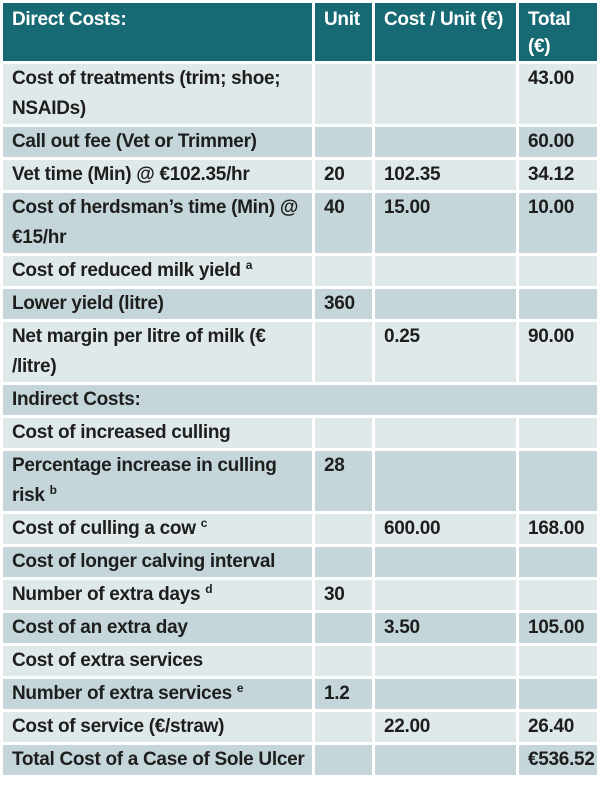  I want to click on unit-cell: 30, so click(343, 595).